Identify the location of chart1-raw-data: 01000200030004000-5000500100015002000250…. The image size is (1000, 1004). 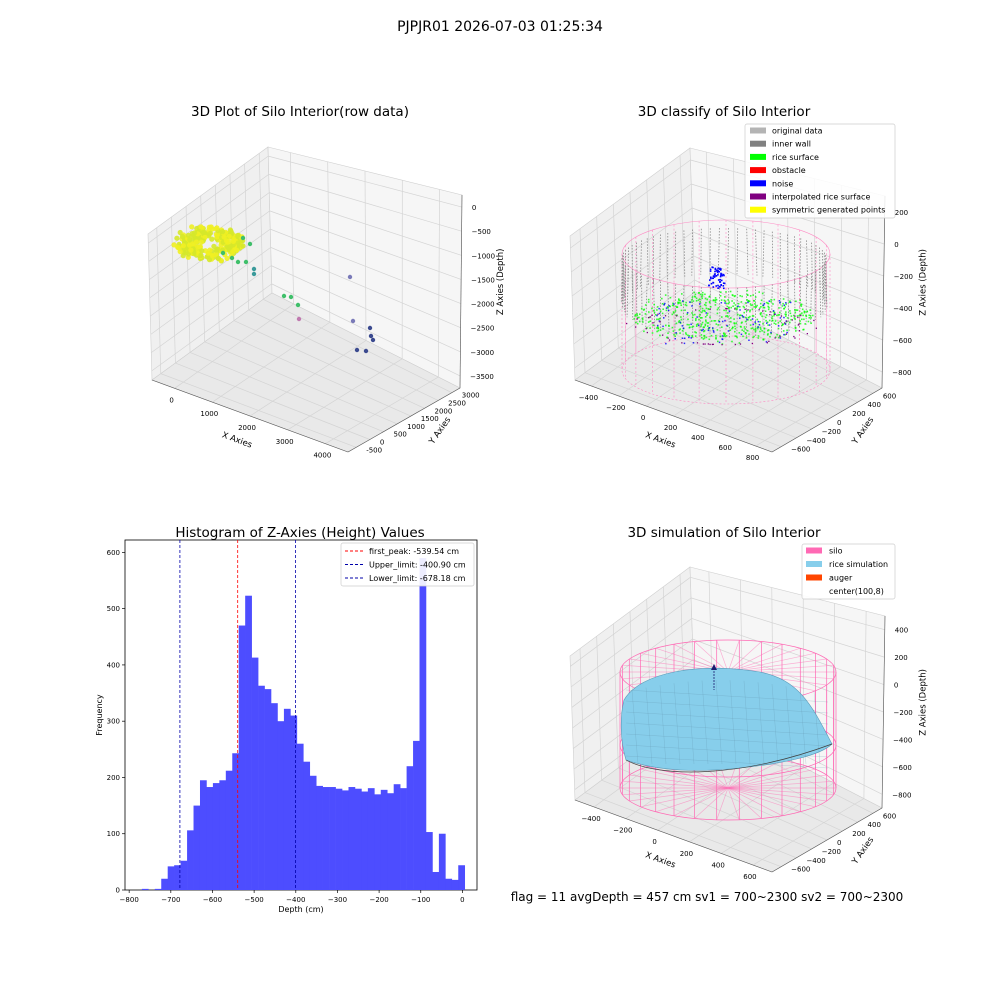
(327, 303).